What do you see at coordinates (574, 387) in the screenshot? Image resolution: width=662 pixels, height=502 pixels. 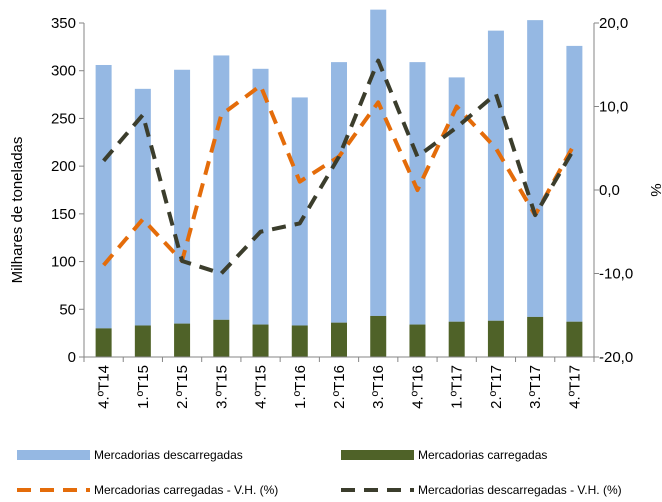 I see `x-tick-label: 4.ºT17` at bounding box center [574, 387].